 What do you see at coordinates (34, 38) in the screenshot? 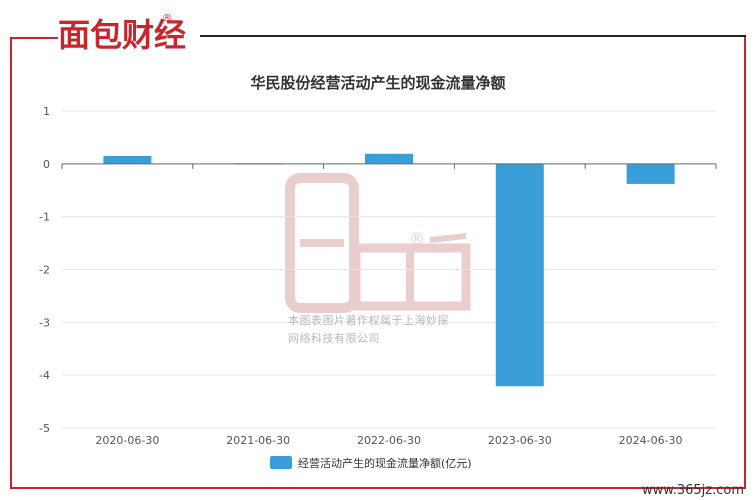
I see `frame-top-left-border` at bounding box center [34, 38].